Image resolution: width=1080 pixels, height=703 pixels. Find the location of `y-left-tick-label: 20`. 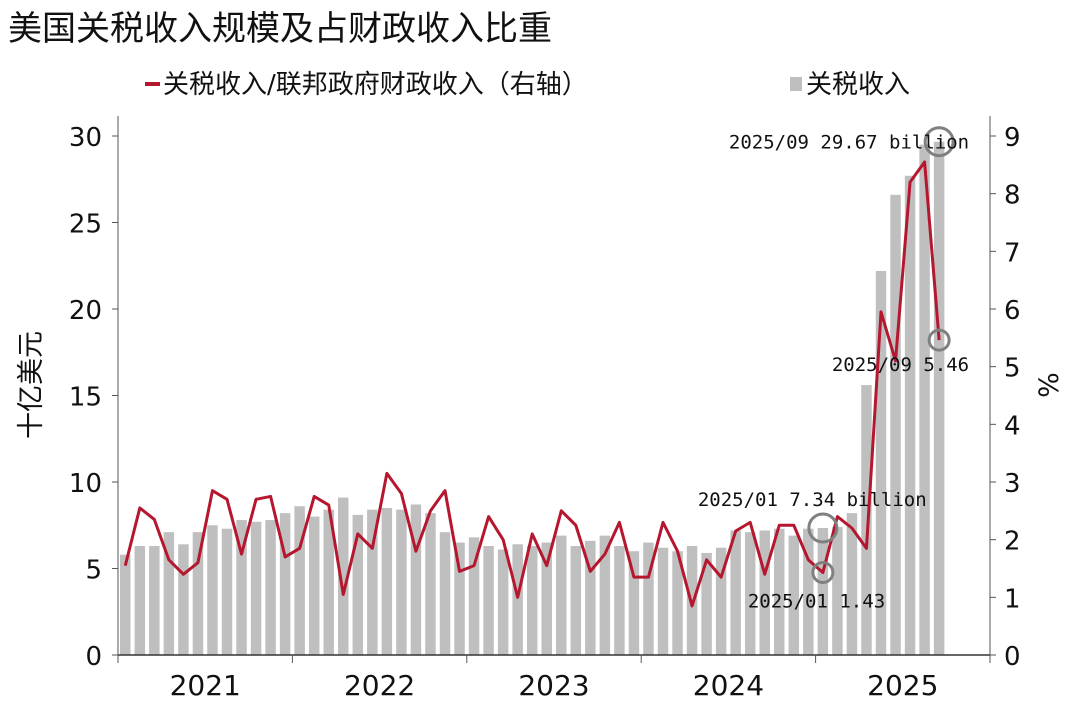

y-left-tick-label: 20 is located at coordinates (85, 311).